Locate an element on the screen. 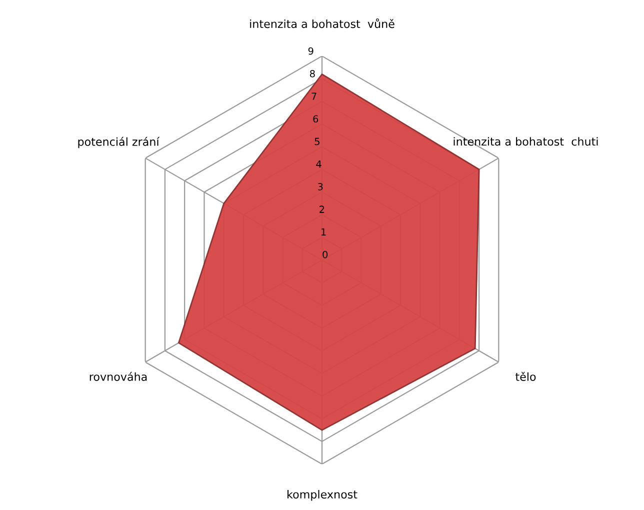  y-tick-label: 6 is located at coordinates (315, 119).